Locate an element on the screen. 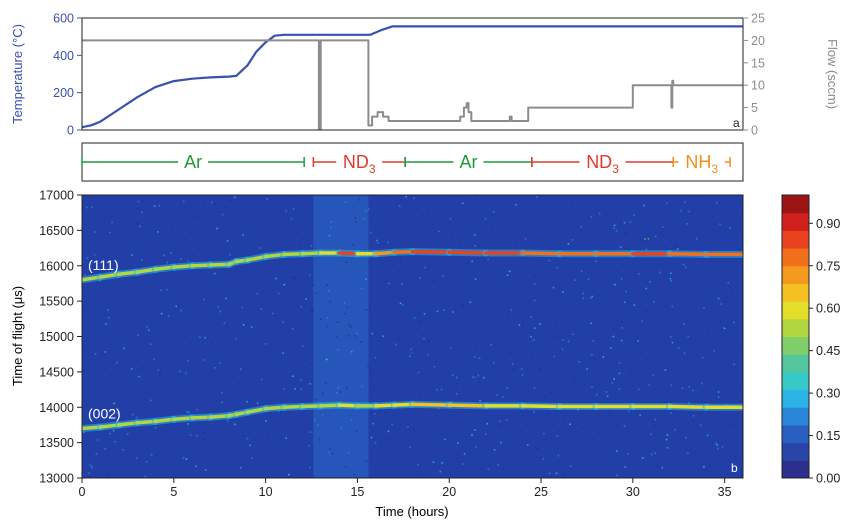  peak-trace is located at coordinates (412, 416).